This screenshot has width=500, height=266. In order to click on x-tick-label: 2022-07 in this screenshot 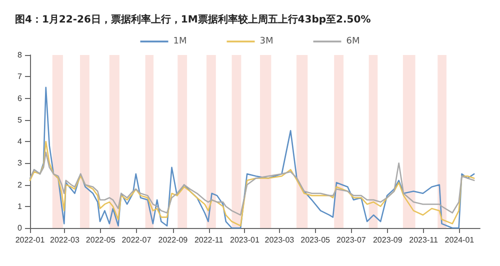, I will do `click(137, 240)`.